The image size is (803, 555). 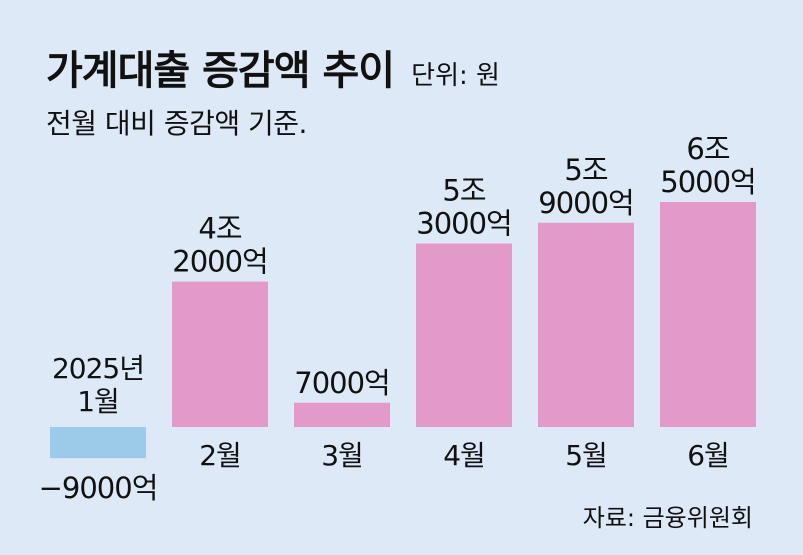 I want to click on value-label-1-0: 4조, so click(x=219, y=229).